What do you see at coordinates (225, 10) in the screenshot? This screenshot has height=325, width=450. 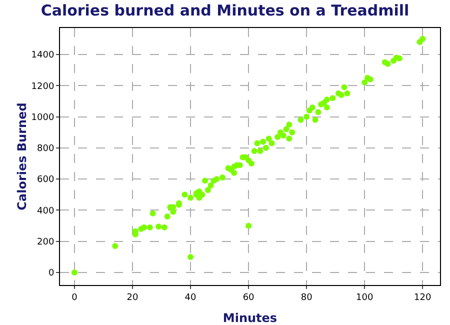 I see `chart-title: Calories burned and Minutes on a Treadmill` at bounding box center [225, 10].